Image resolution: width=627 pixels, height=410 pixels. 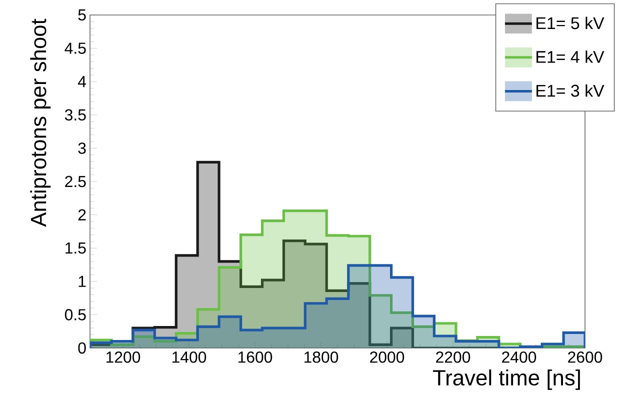 I want to click on x-tick-label: 2600, so click(x=585, y=357).